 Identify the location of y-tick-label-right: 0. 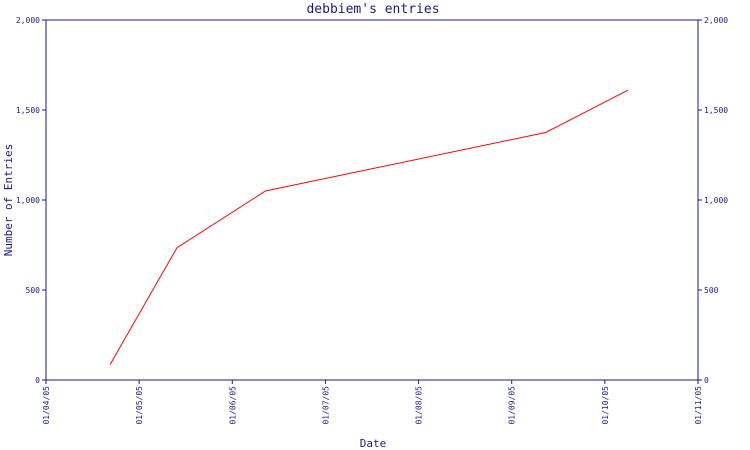
(706, 380).